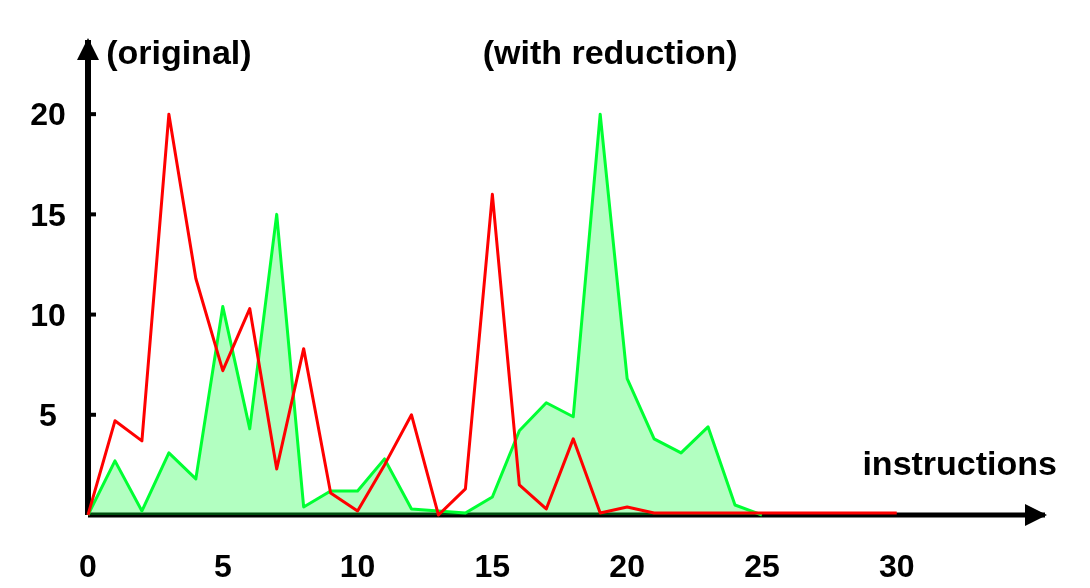 Image resolution: width=1090 pixels, height=588 pixels. What do you see at coordinates (222, 566) in the screenshot?
I see `x-tick-label: 5` at bounding box center [222, 566].